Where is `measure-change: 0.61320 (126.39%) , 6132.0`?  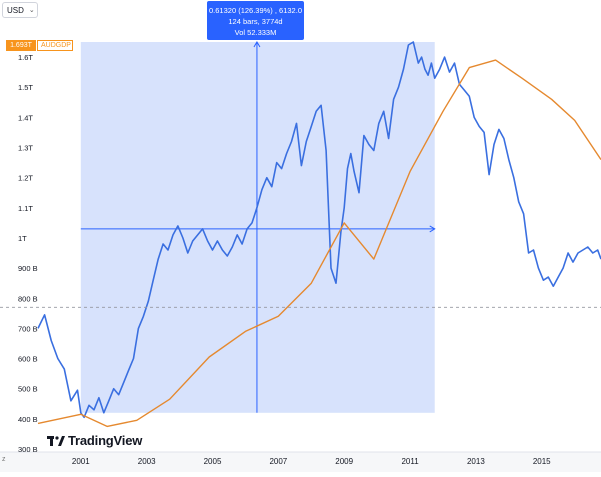
measure-change: 0.61320 (126.39%) , 6132.0 is located at coordinates (255, 10).